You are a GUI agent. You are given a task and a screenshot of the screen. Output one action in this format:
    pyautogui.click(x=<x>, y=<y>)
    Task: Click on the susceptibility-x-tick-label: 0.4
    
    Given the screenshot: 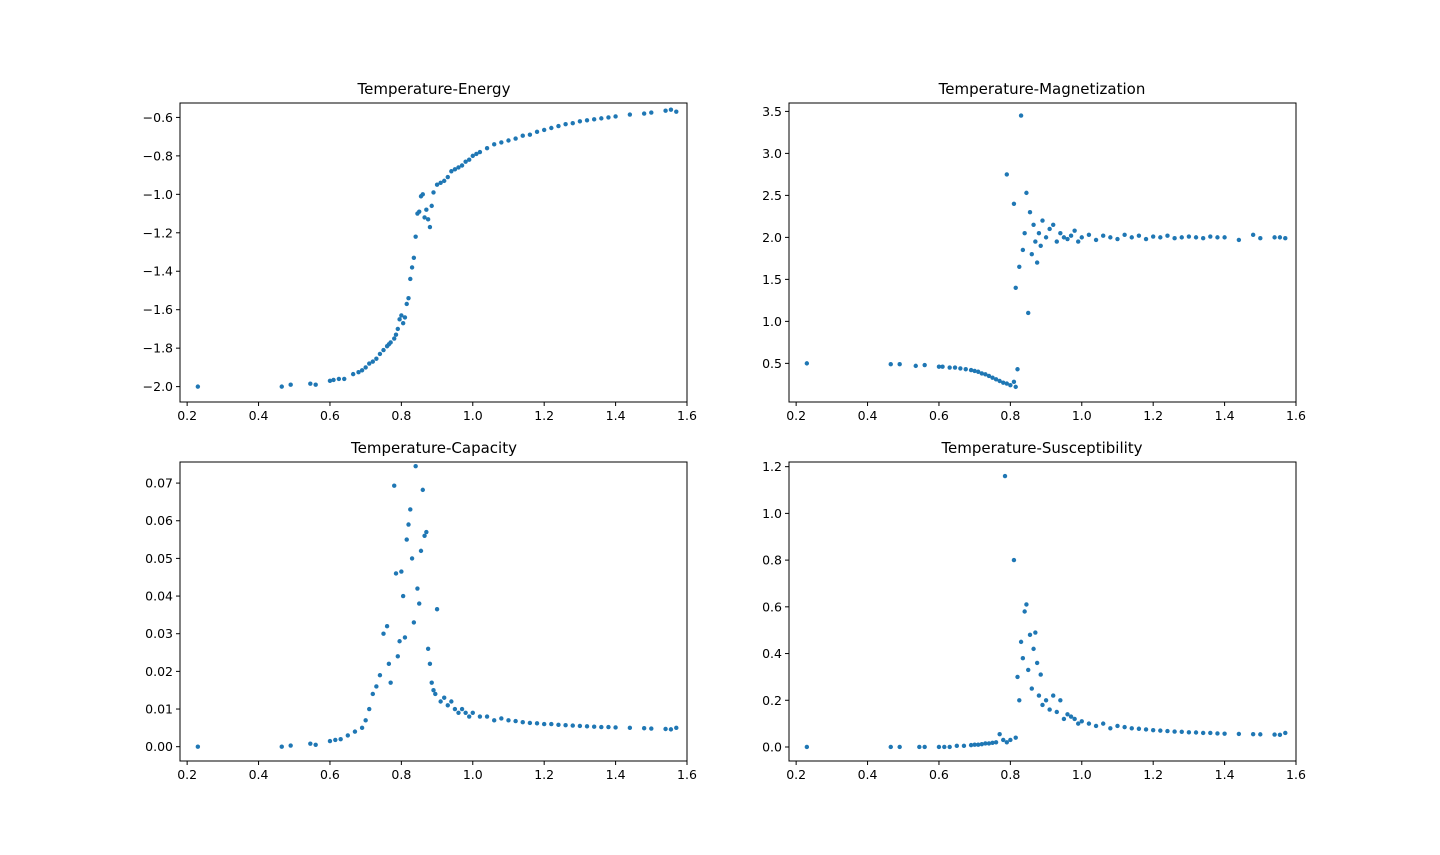 What is the action you would take?
    pyautogui.click(x=868, y=774)
    